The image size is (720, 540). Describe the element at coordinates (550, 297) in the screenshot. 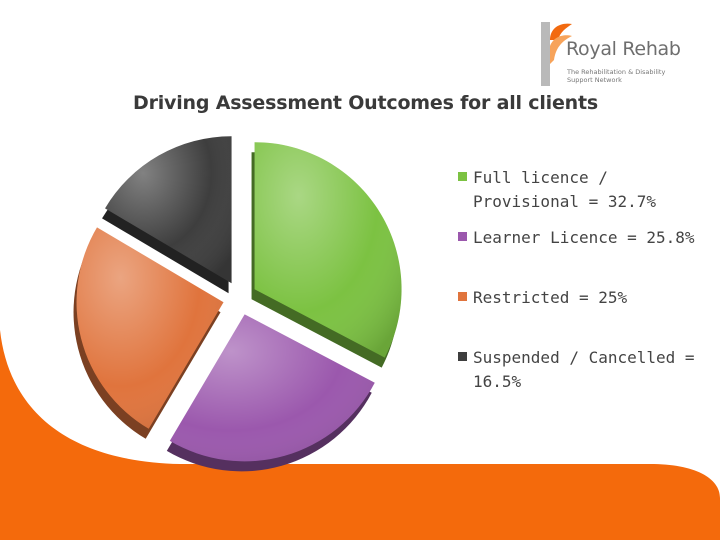

I see `legend-label: Restricted = 25%` at that location.